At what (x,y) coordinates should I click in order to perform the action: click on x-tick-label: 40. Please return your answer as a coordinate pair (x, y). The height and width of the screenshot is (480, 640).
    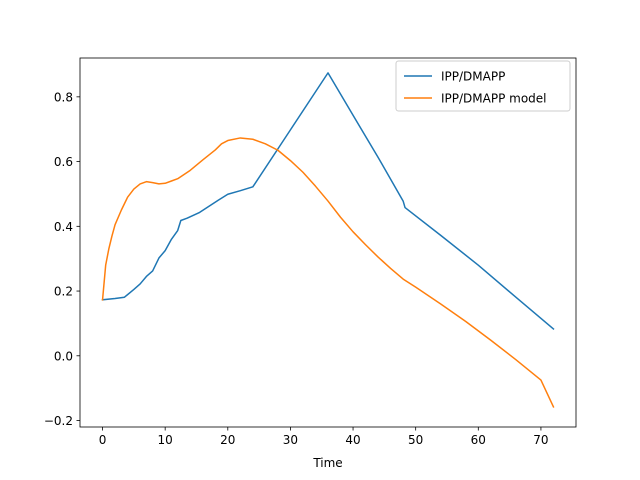
    Looking at the image, I should click on (352, 440).